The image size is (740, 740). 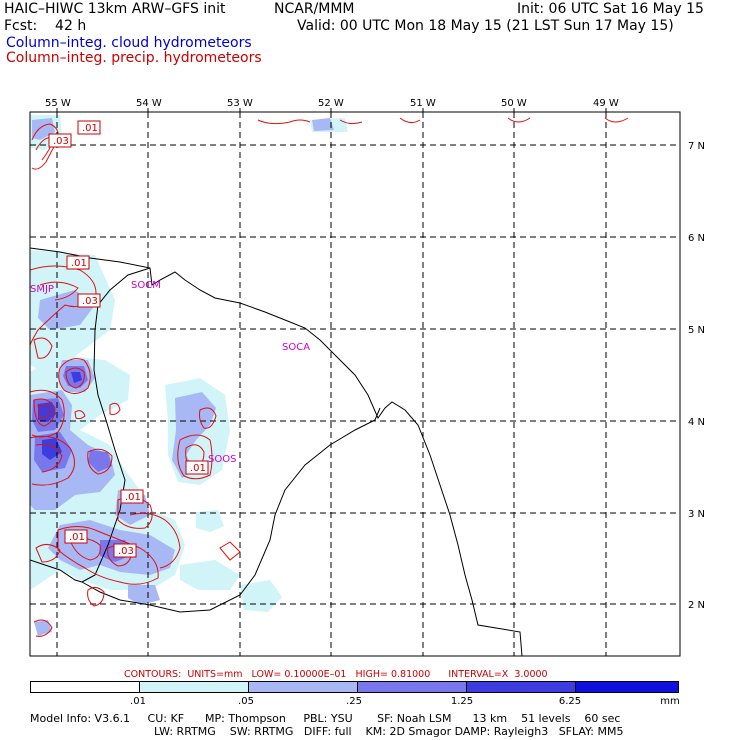 What do you see at coordinates (58, 103) in the screenshot?
I see `lon-label: 55 W` at bounding box center [58, 103].